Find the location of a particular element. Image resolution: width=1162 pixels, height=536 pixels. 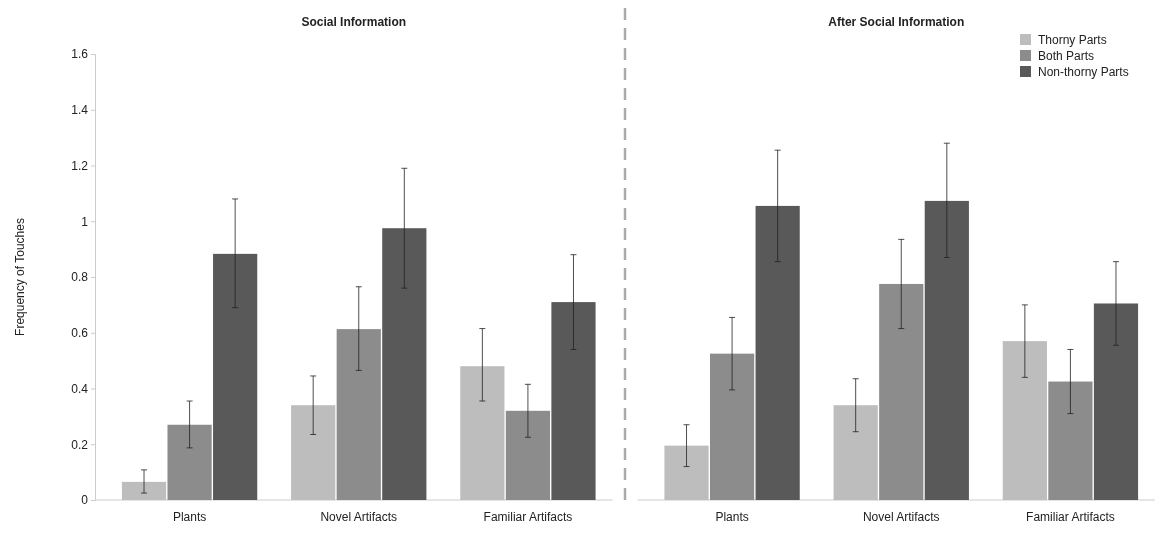

y-tick-label: 1.4 is located at coordinates (80, 110).